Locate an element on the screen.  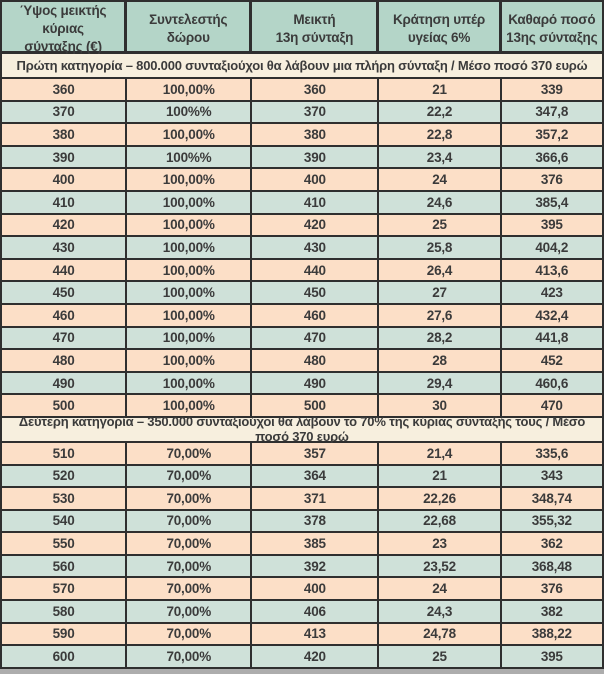
table-row: 360 100,00% 360 21 339 is located at coordinates (302, 90).